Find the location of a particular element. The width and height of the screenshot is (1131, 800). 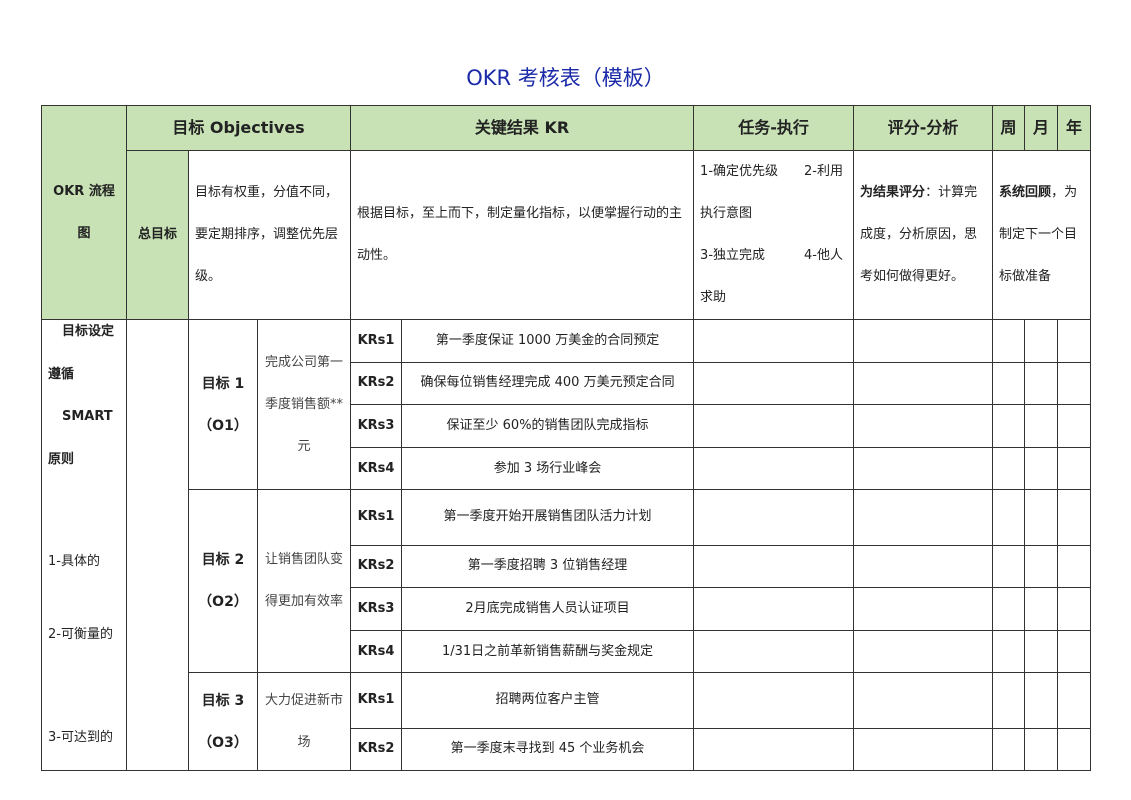

kr-text: 2月底完成销售人员认证项目 is located at coordinates (548, 609).